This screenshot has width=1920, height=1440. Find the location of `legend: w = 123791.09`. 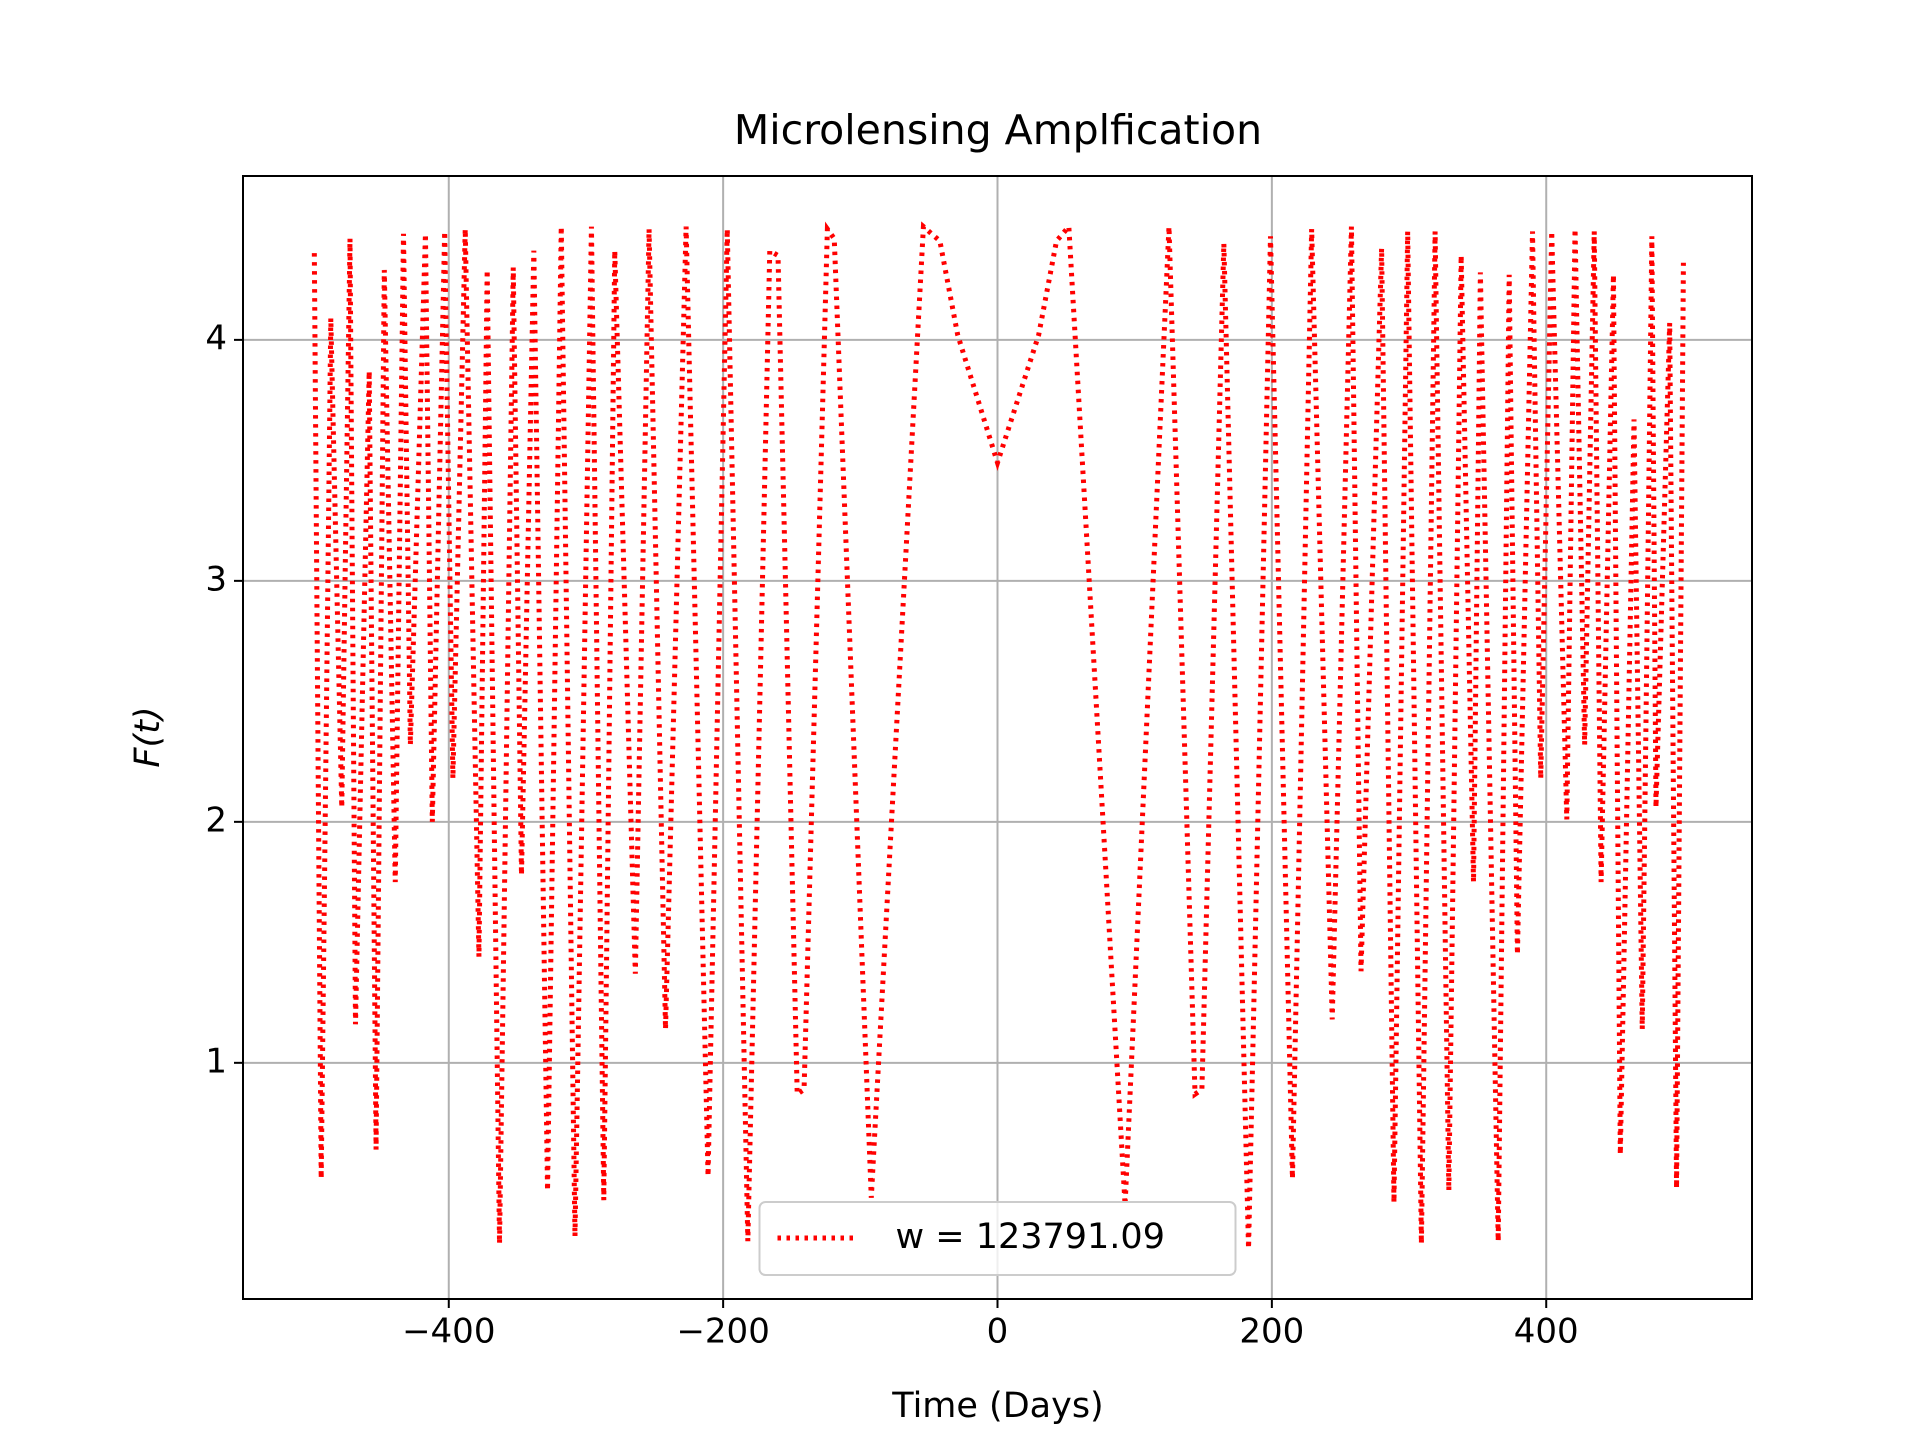

legend: w = 123791.09 is located at coordinates (997, 1238).